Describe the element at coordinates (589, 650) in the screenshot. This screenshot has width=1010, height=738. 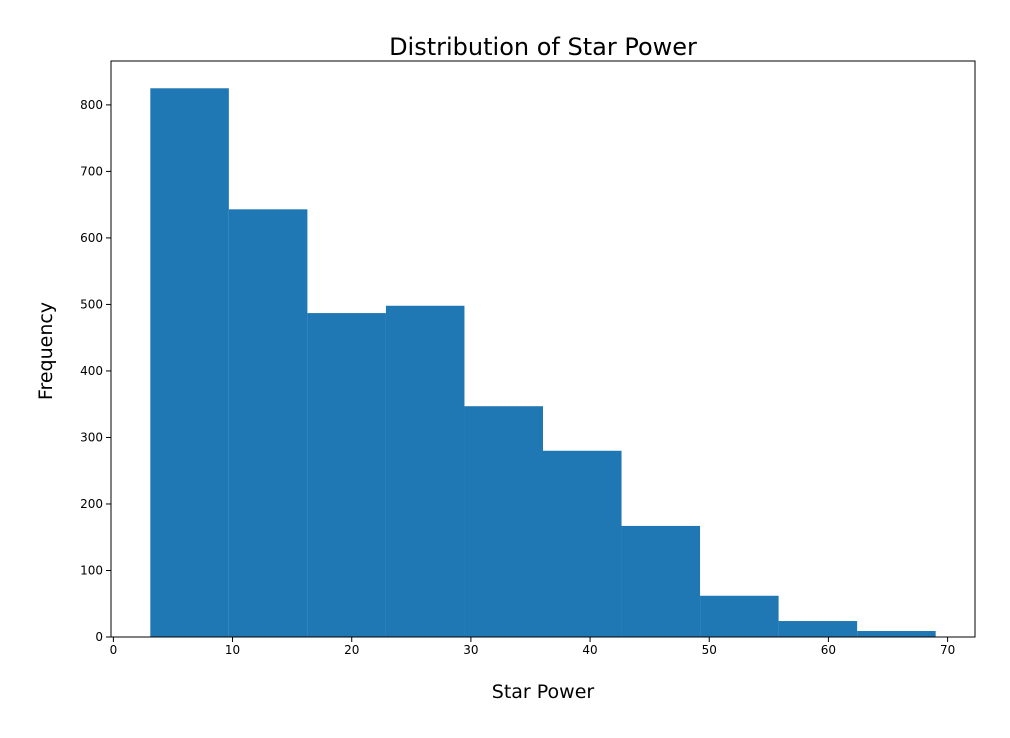
I see `x-tick-label: 40` at that location.